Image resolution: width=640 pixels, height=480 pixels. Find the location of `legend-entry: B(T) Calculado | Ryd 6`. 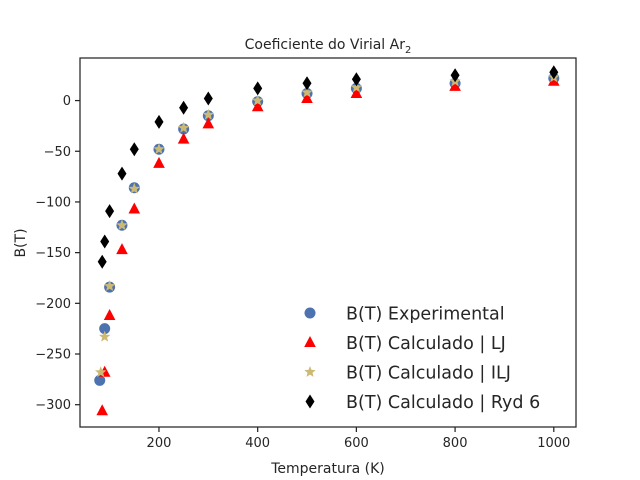

legend-entry: B(T) Calculado | Ryd 6 is located at coordinates (422, 403).